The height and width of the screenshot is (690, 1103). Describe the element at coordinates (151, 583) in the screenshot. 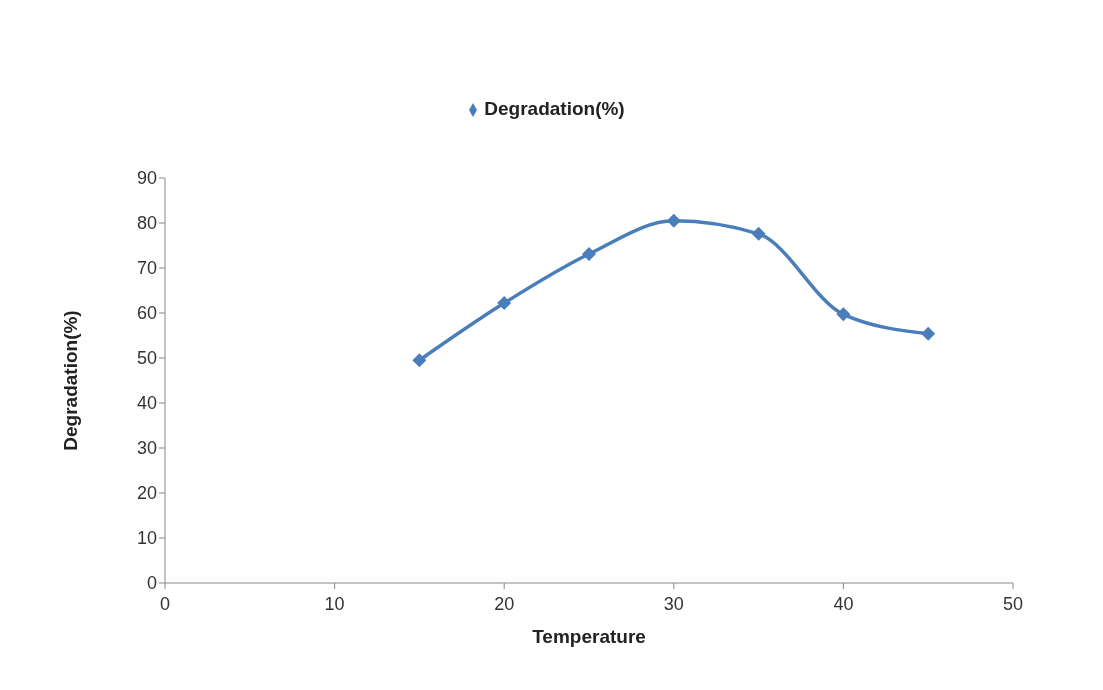

I see `y-tick-label: 0` at that location.